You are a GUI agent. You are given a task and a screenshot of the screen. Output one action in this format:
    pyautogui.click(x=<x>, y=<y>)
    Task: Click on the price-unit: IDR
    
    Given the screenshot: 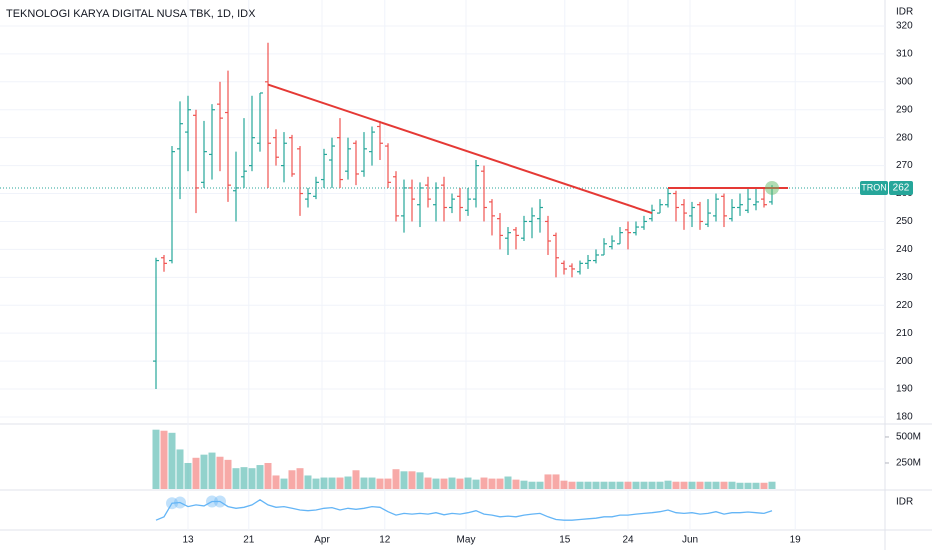 What is the action you would take?
    pyautogui.click(x=904, y=12)
    